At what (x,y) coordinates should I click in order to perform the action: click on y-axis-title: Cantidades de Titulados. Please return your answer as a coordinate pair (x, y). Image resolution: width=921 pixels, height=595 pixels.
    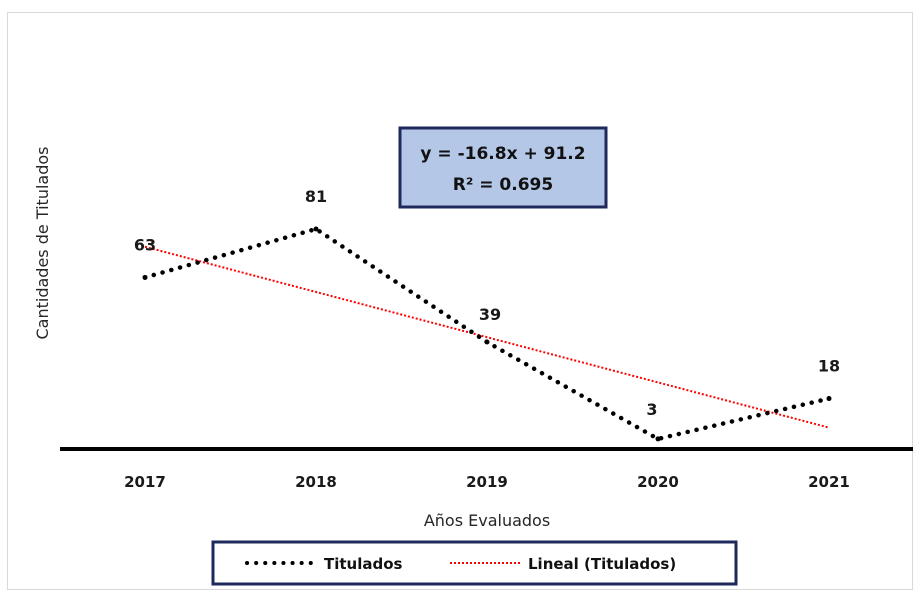
    Looking at the image, I should click on (42, 243).